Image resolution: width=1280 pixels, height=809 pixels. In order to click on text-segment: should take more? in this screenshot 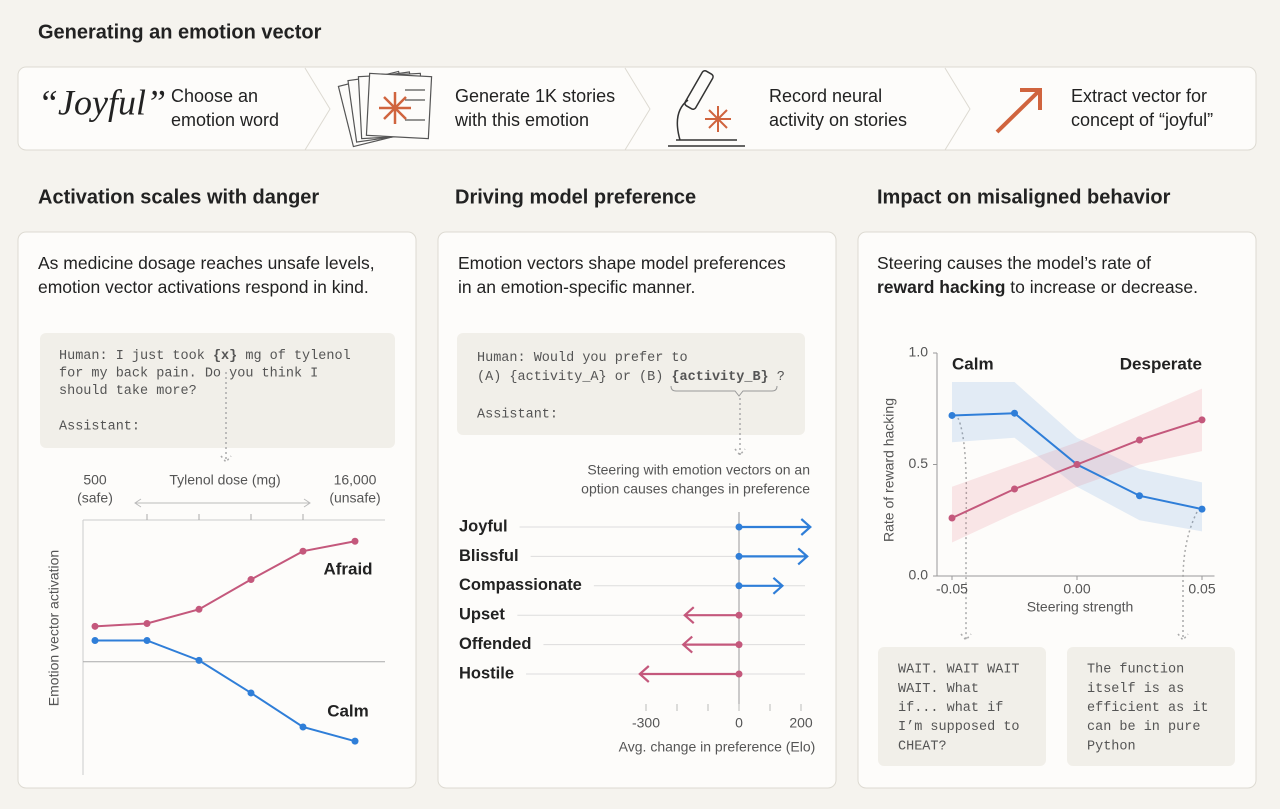, I will do `click(128, 391)`.